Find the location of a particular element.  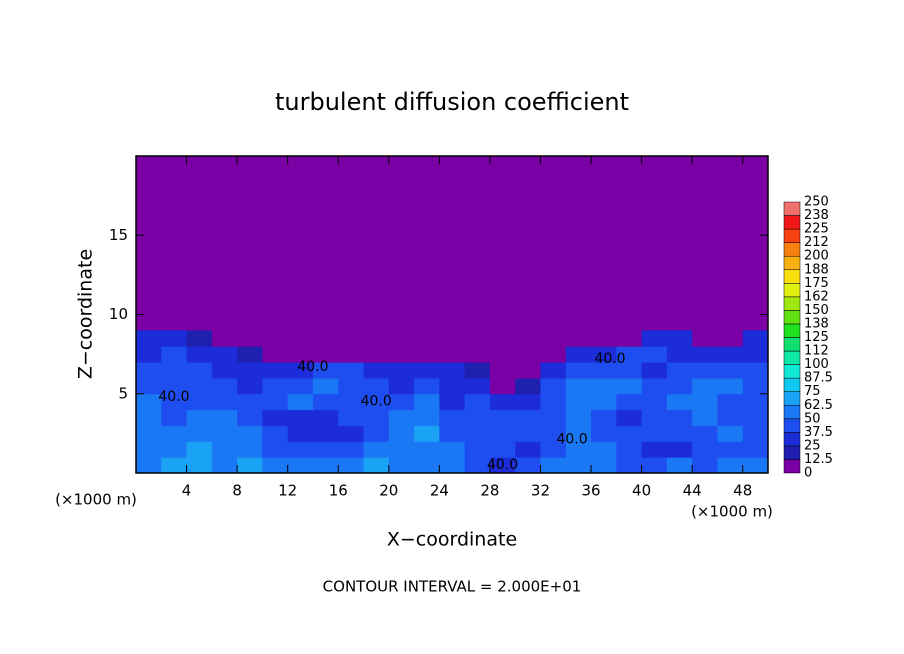

x-axis-label: X−coordinate is located at coordinates (452, 540).